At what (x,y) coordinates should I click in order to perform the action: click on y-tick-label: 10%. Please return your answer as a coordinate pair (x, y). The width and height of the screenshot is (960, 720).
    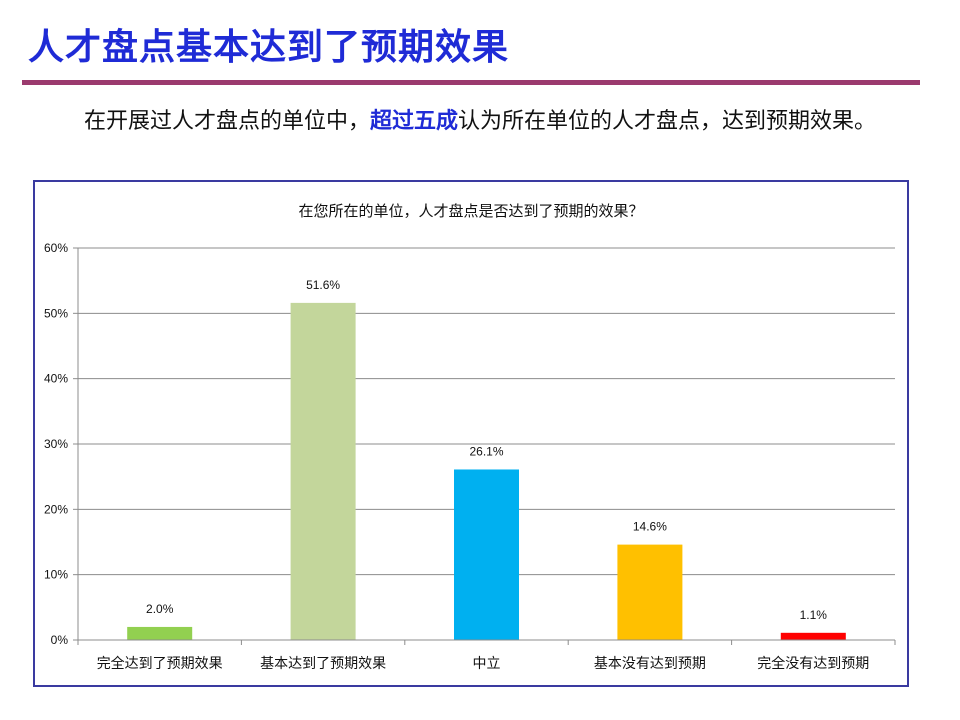
    Looking at the image, I should click on (56, 575).